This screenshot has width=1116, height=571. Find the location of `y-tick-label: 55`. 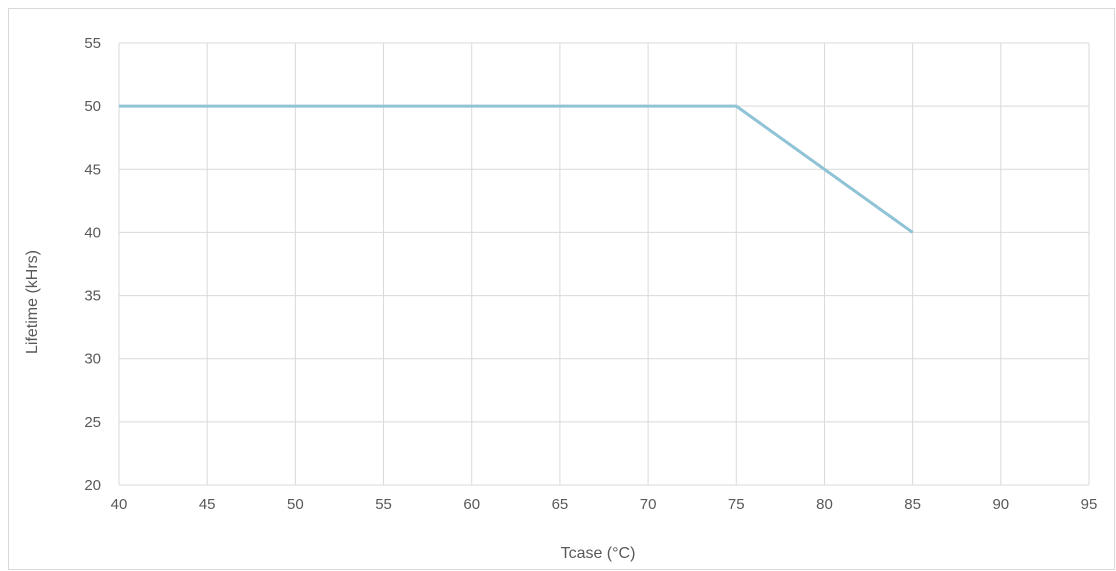

y-tick-label: 55 is located at coordinates (92, 43).